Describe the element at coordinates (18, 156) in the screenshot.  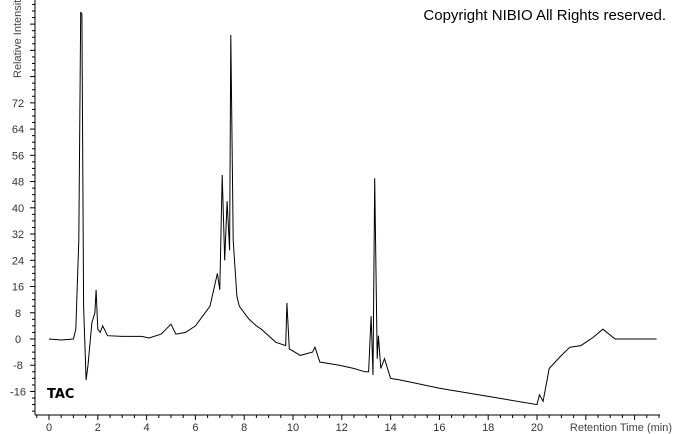
I see `y-tick-label: 56` at that location.